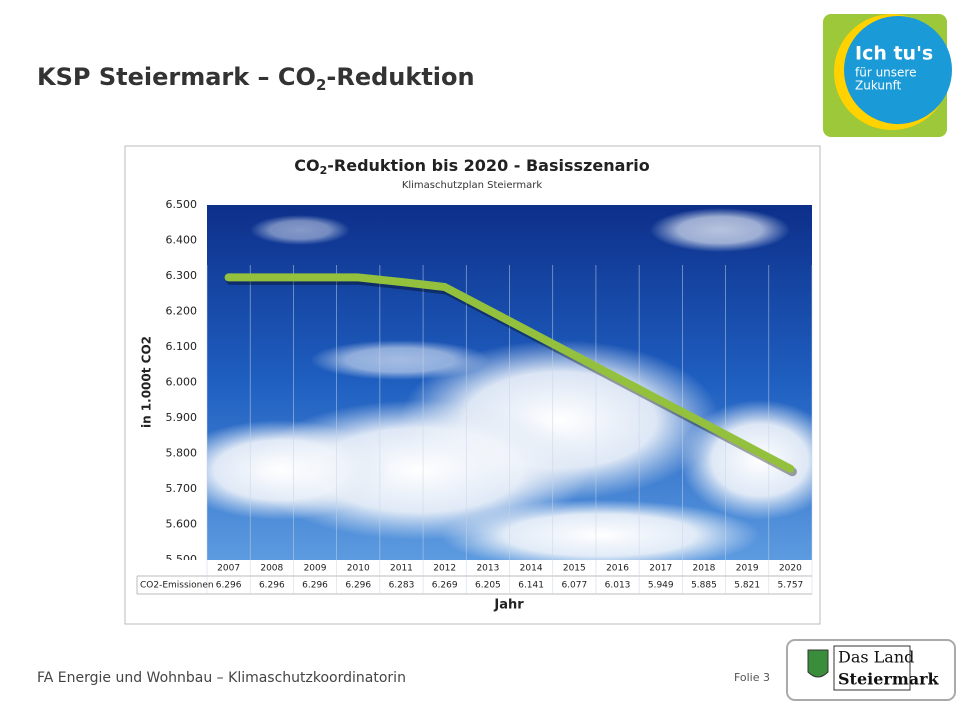 This screenshot has width=960, height=724. I want to click on logo-text: Zukunft, so click(878, 86).